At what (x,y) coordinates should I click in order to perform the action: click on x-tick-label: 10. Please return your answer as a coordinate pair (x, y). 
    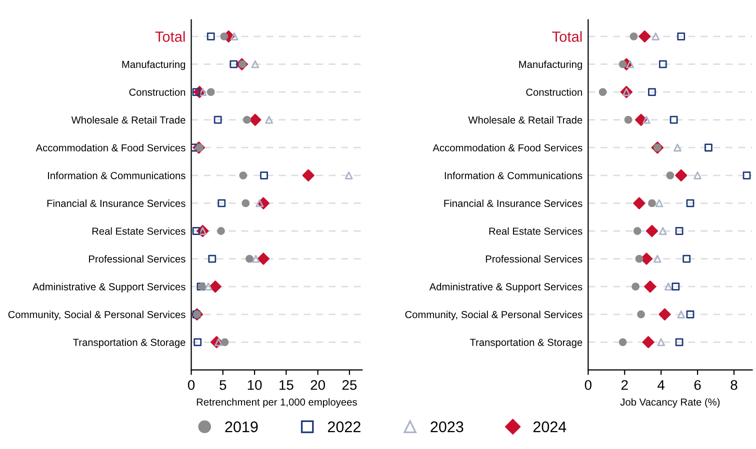
    Looking at the image, I should click on (255, 385).